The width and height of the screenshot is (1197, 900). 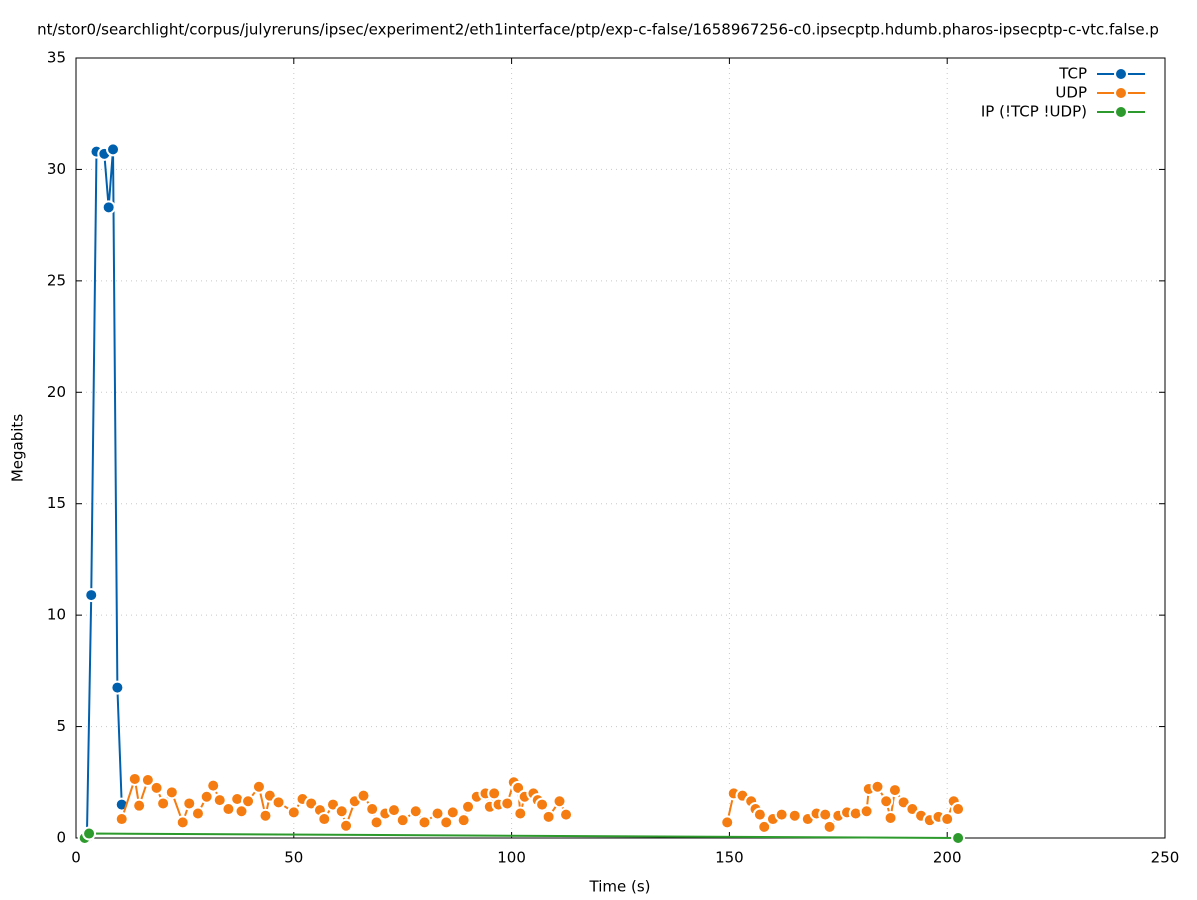 I want to click on y-tick-label: 15, so click(x=56, y=503).